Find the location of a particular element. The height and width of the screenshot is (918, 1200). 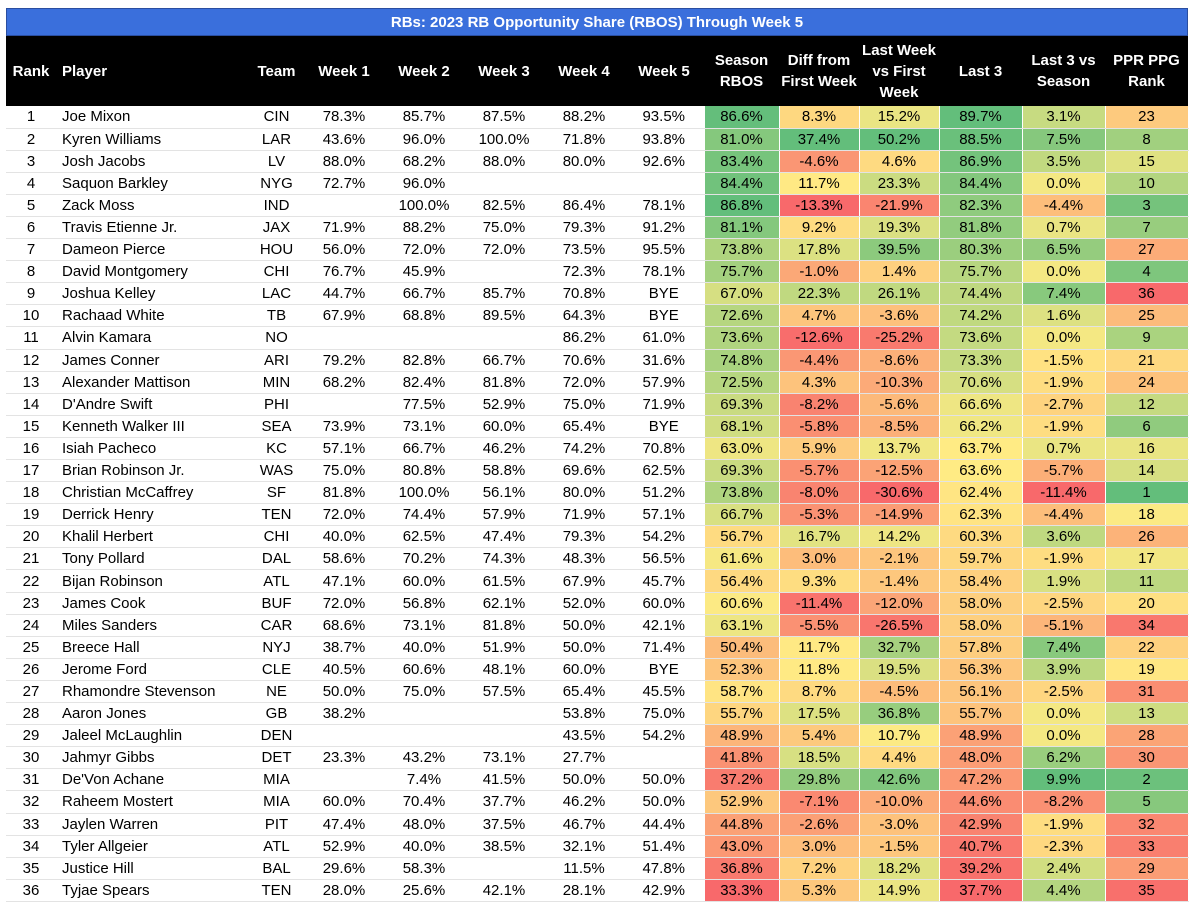

cell-week-3: 56.1% is located at coordinates (504, 493).